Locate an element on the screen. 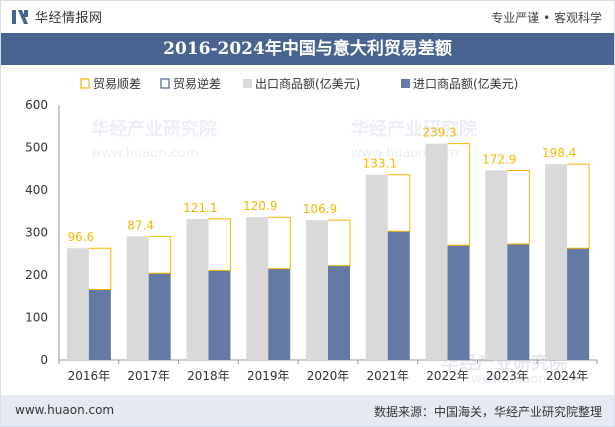  surplus-data-label: 96.6 is located at coordinates (81, 237).